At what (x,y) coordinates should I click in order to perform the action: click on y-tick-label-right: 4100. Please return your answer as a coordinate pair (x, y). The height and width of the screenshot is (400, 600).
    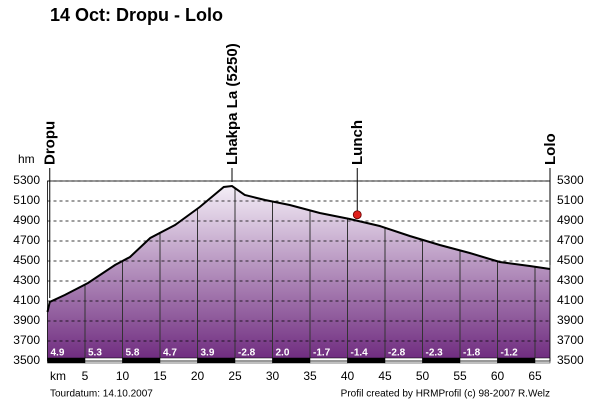
    Looking at the image, I should click on (570, 300).